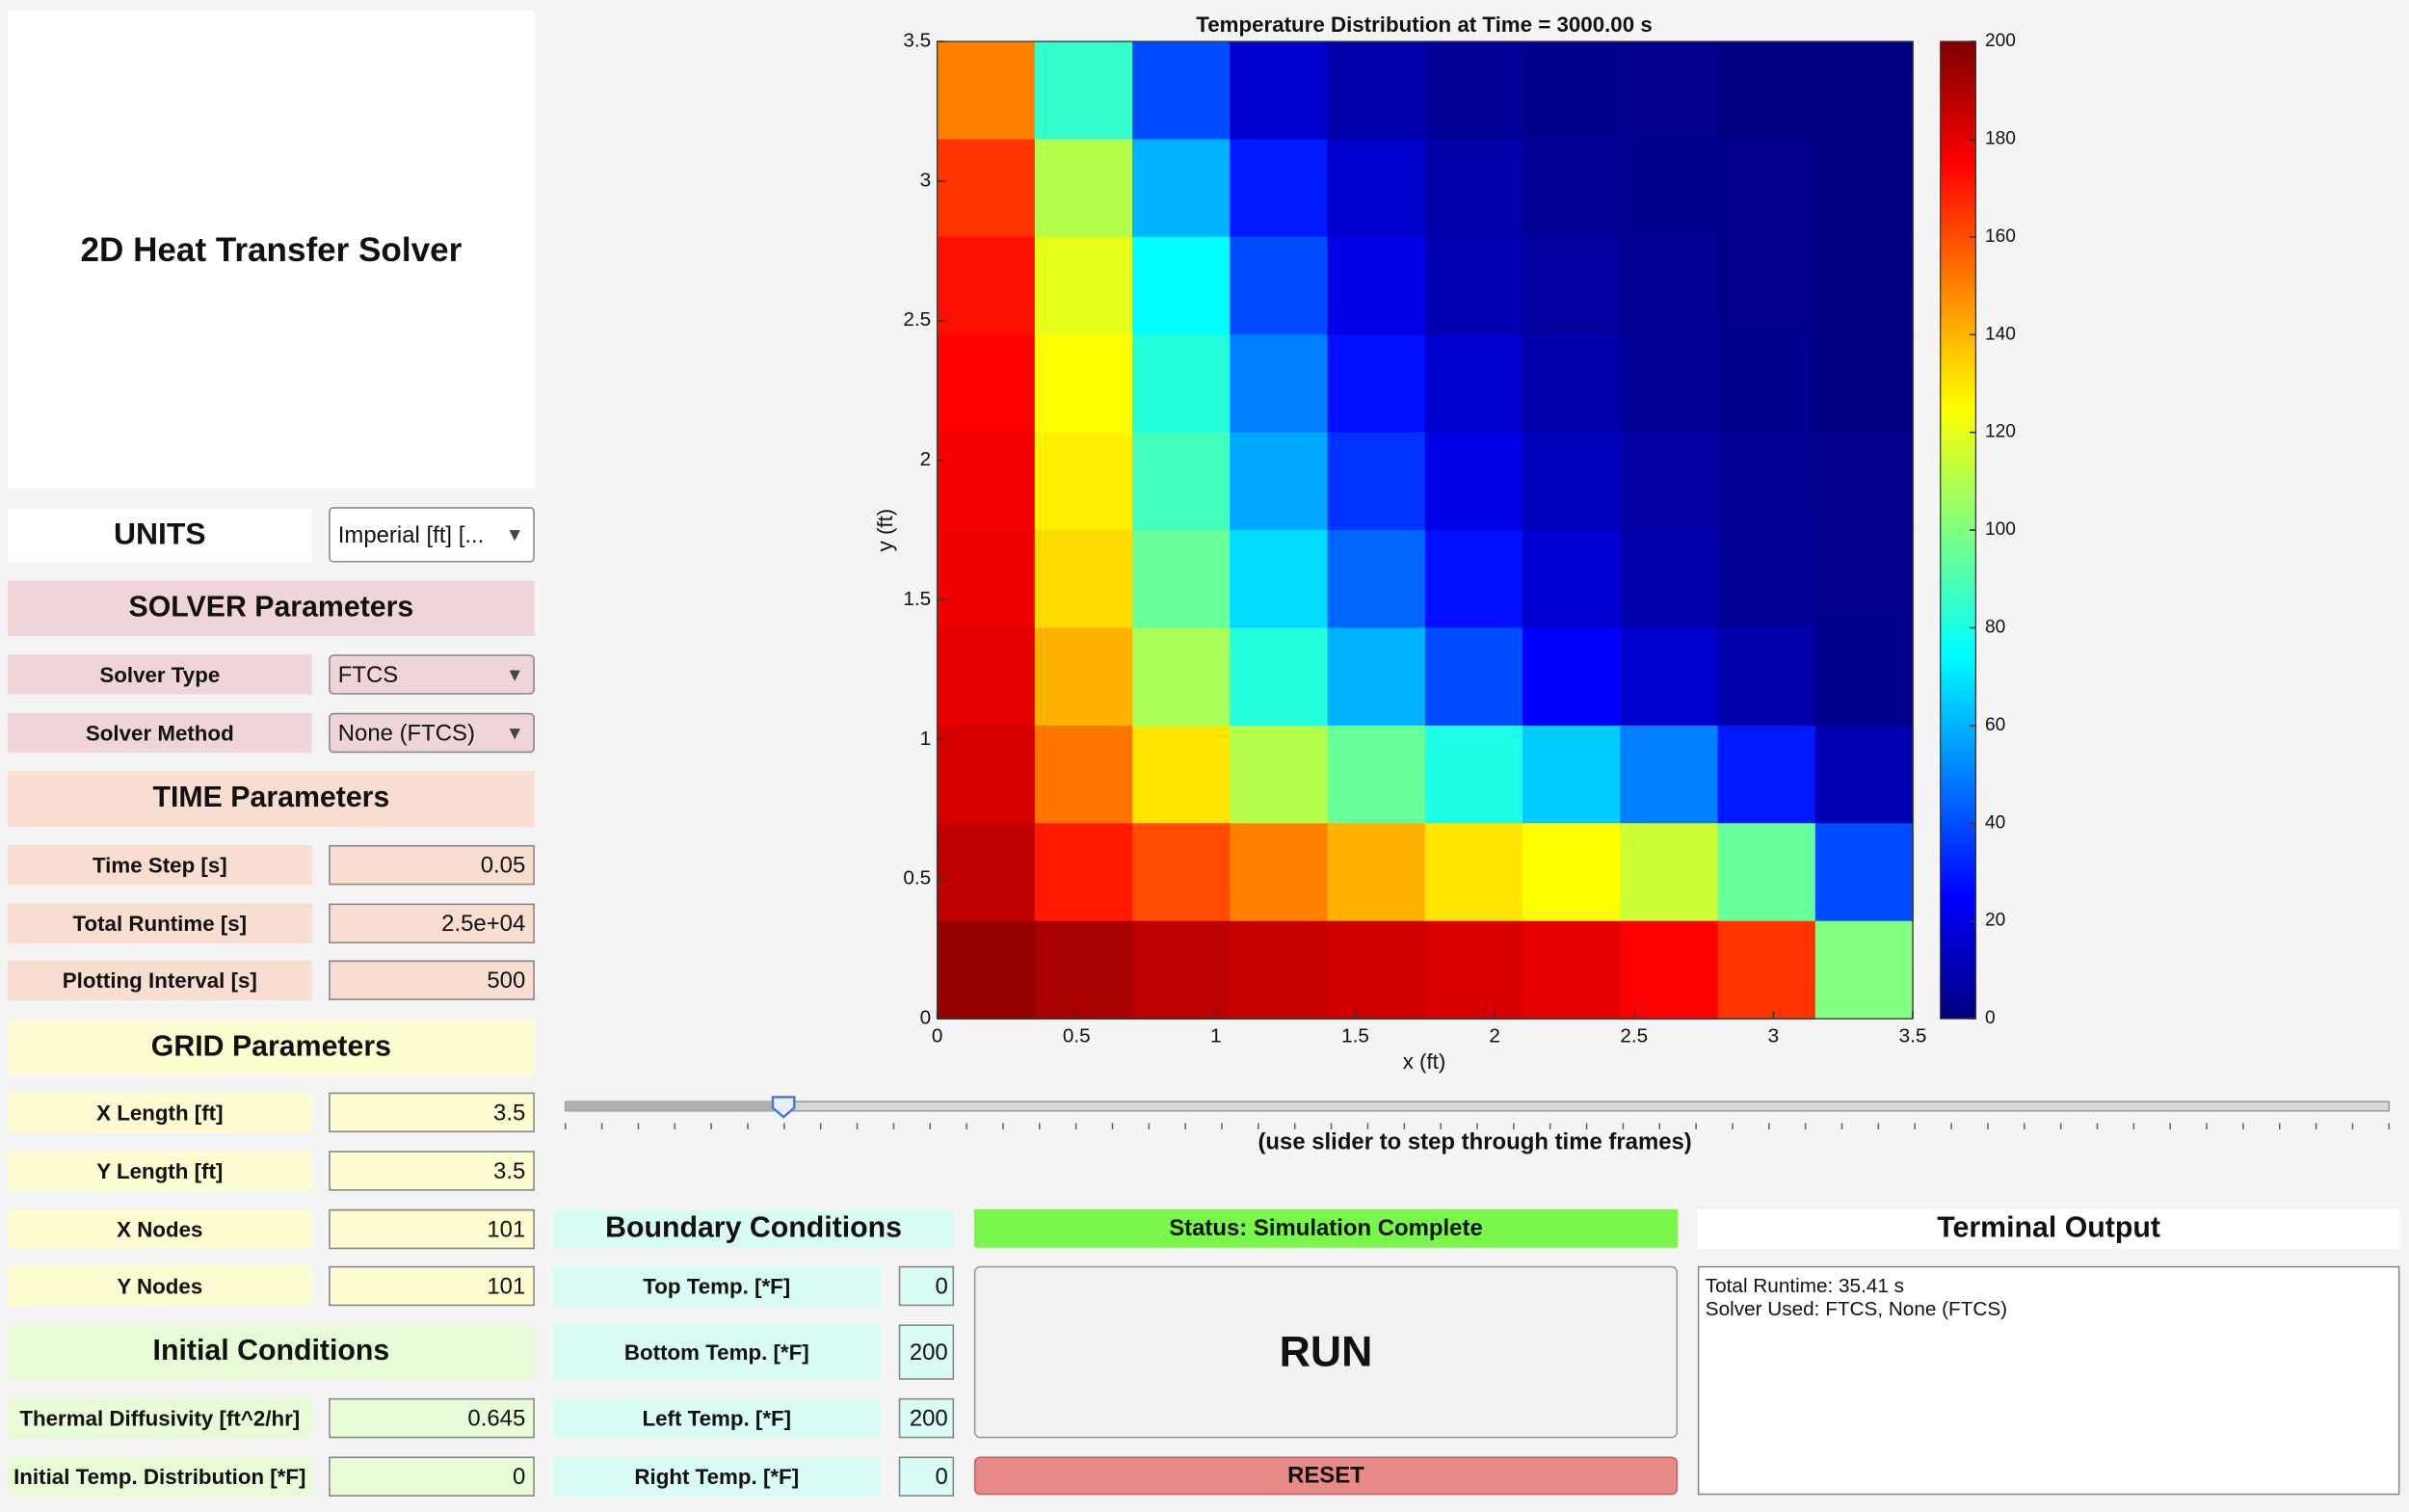 This screenshot has width=2409, height=1512. Describe the element at coordinates (1326, 1476) in the screenshot. I see `reset-button: RESET` at that location.